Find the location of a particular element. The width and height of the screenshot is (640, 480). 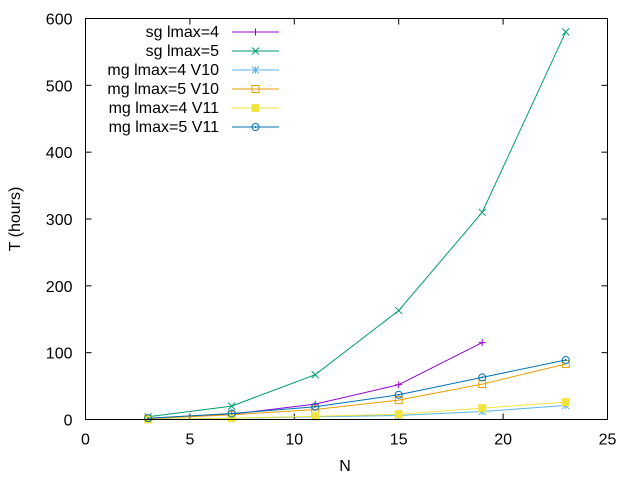

legend-item: mg lmax=5 V11 is located at coordinates (194, 127).